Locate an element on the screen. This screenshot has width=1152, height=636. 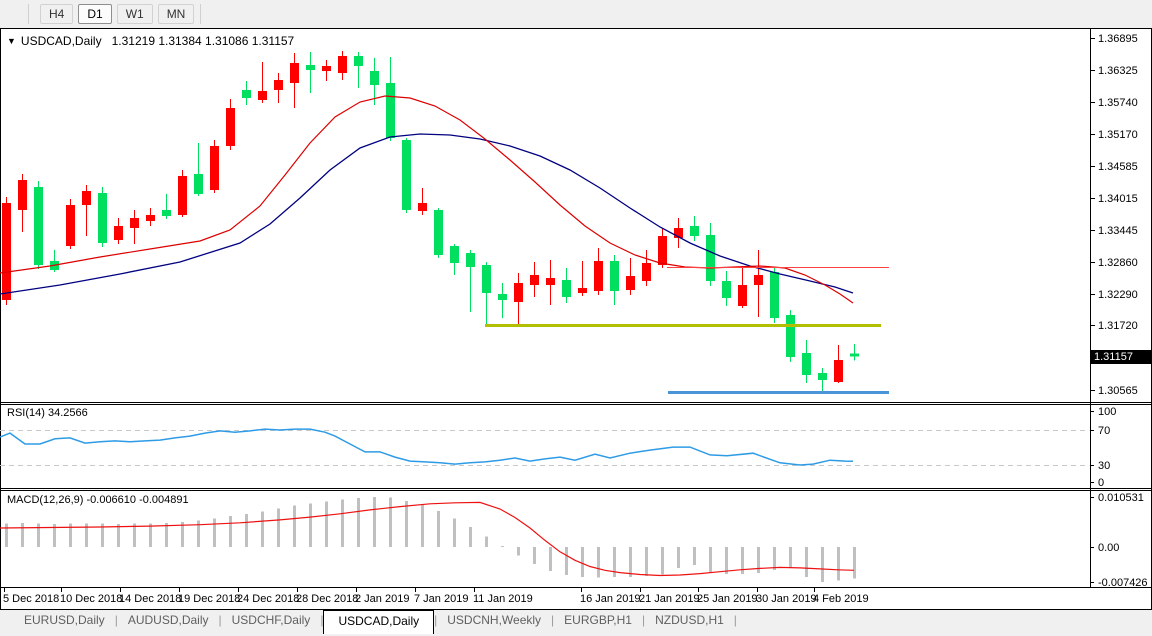
tab-usdcad-daily: USDCAD,Daily is located at coordinates (379, 622).